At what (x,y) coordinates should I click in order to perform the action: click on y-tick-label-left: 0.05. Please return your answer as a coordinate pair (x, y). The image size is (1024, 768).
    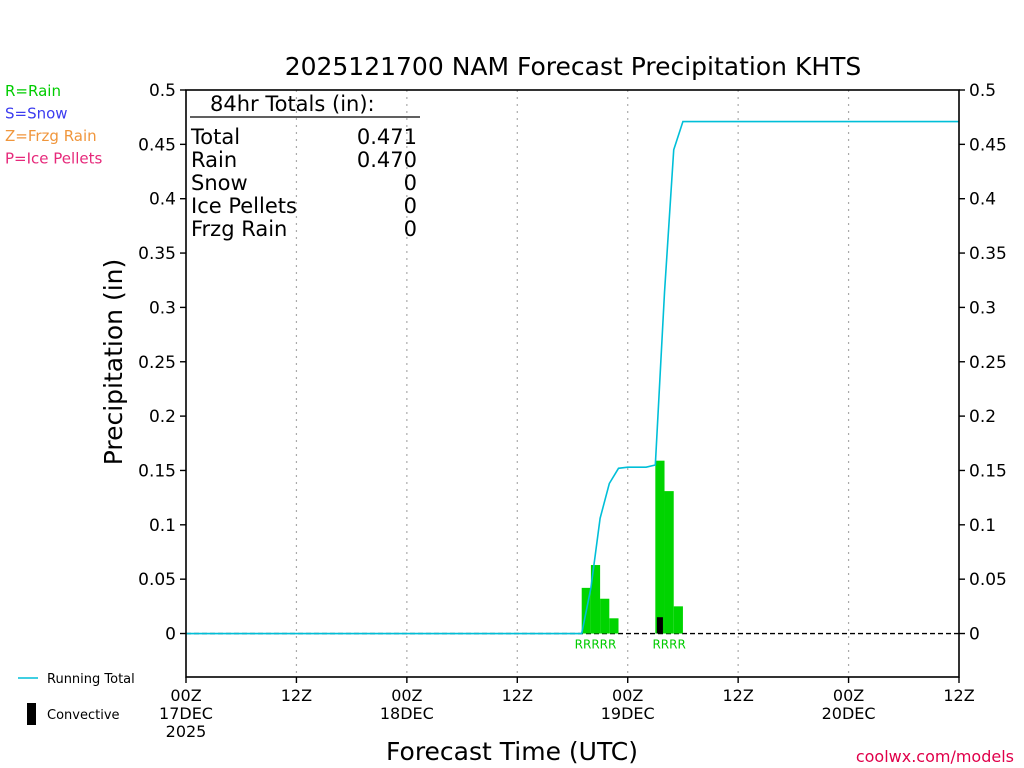
    Looking at the image, I should click on (157, 580).